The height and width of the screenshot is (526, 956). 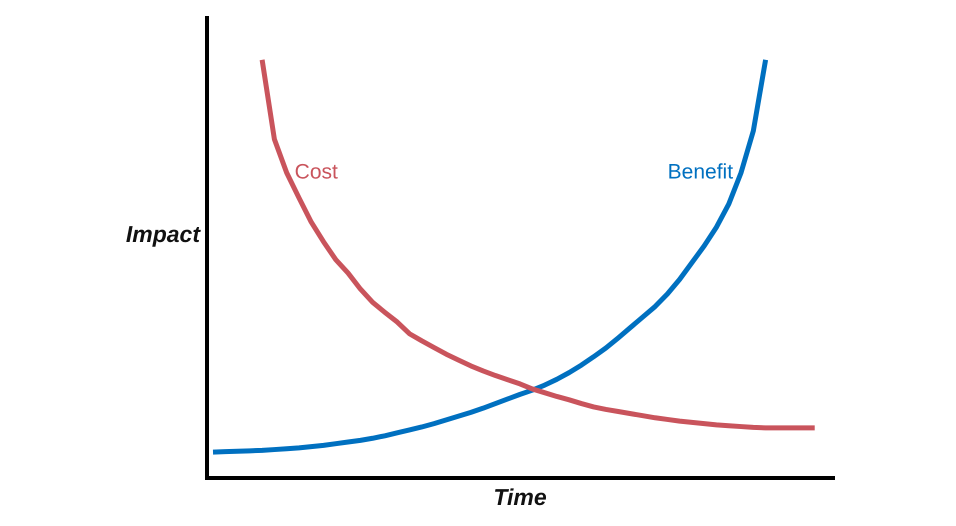 What do you see at coordinates (701, 172) in the screenshot?
I see `series-label: Benefit` at bounding box center [701, 172].